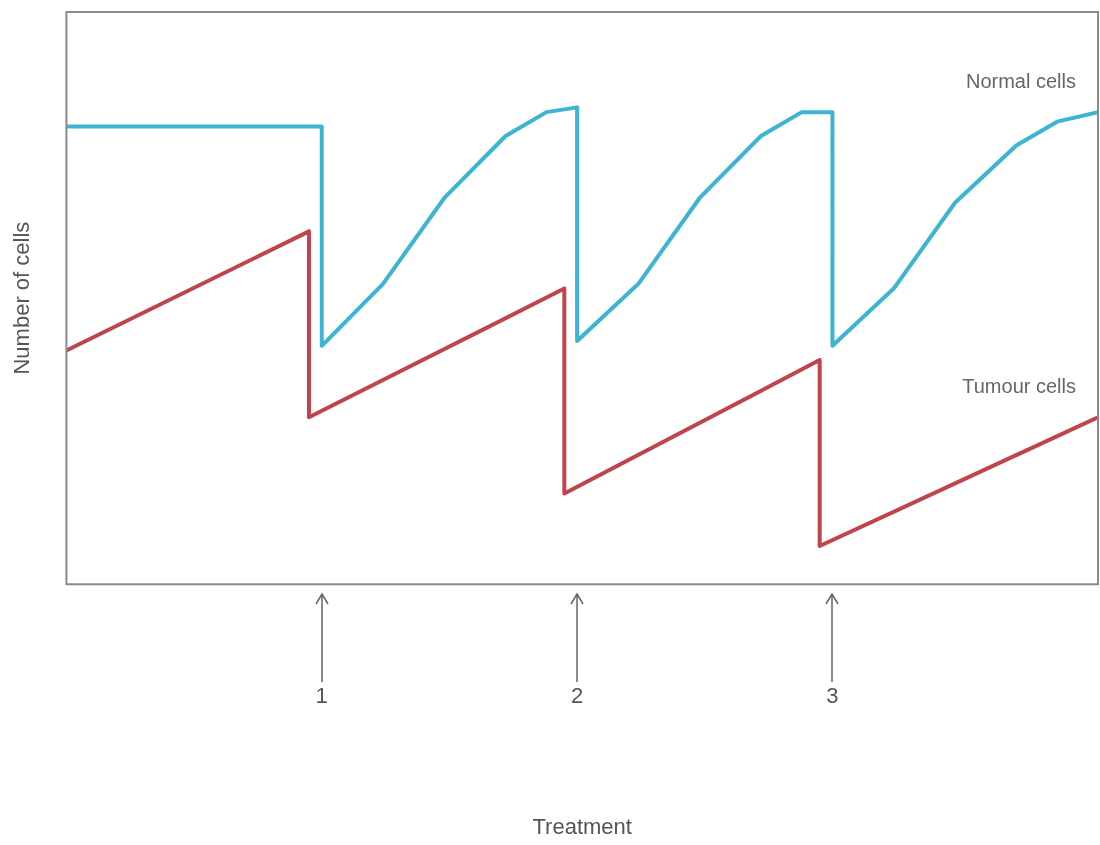  What do you see at coordinates (577, 696) in the screenshot?
I see `x-tick-label: 2` at bounding box center [577, 696].